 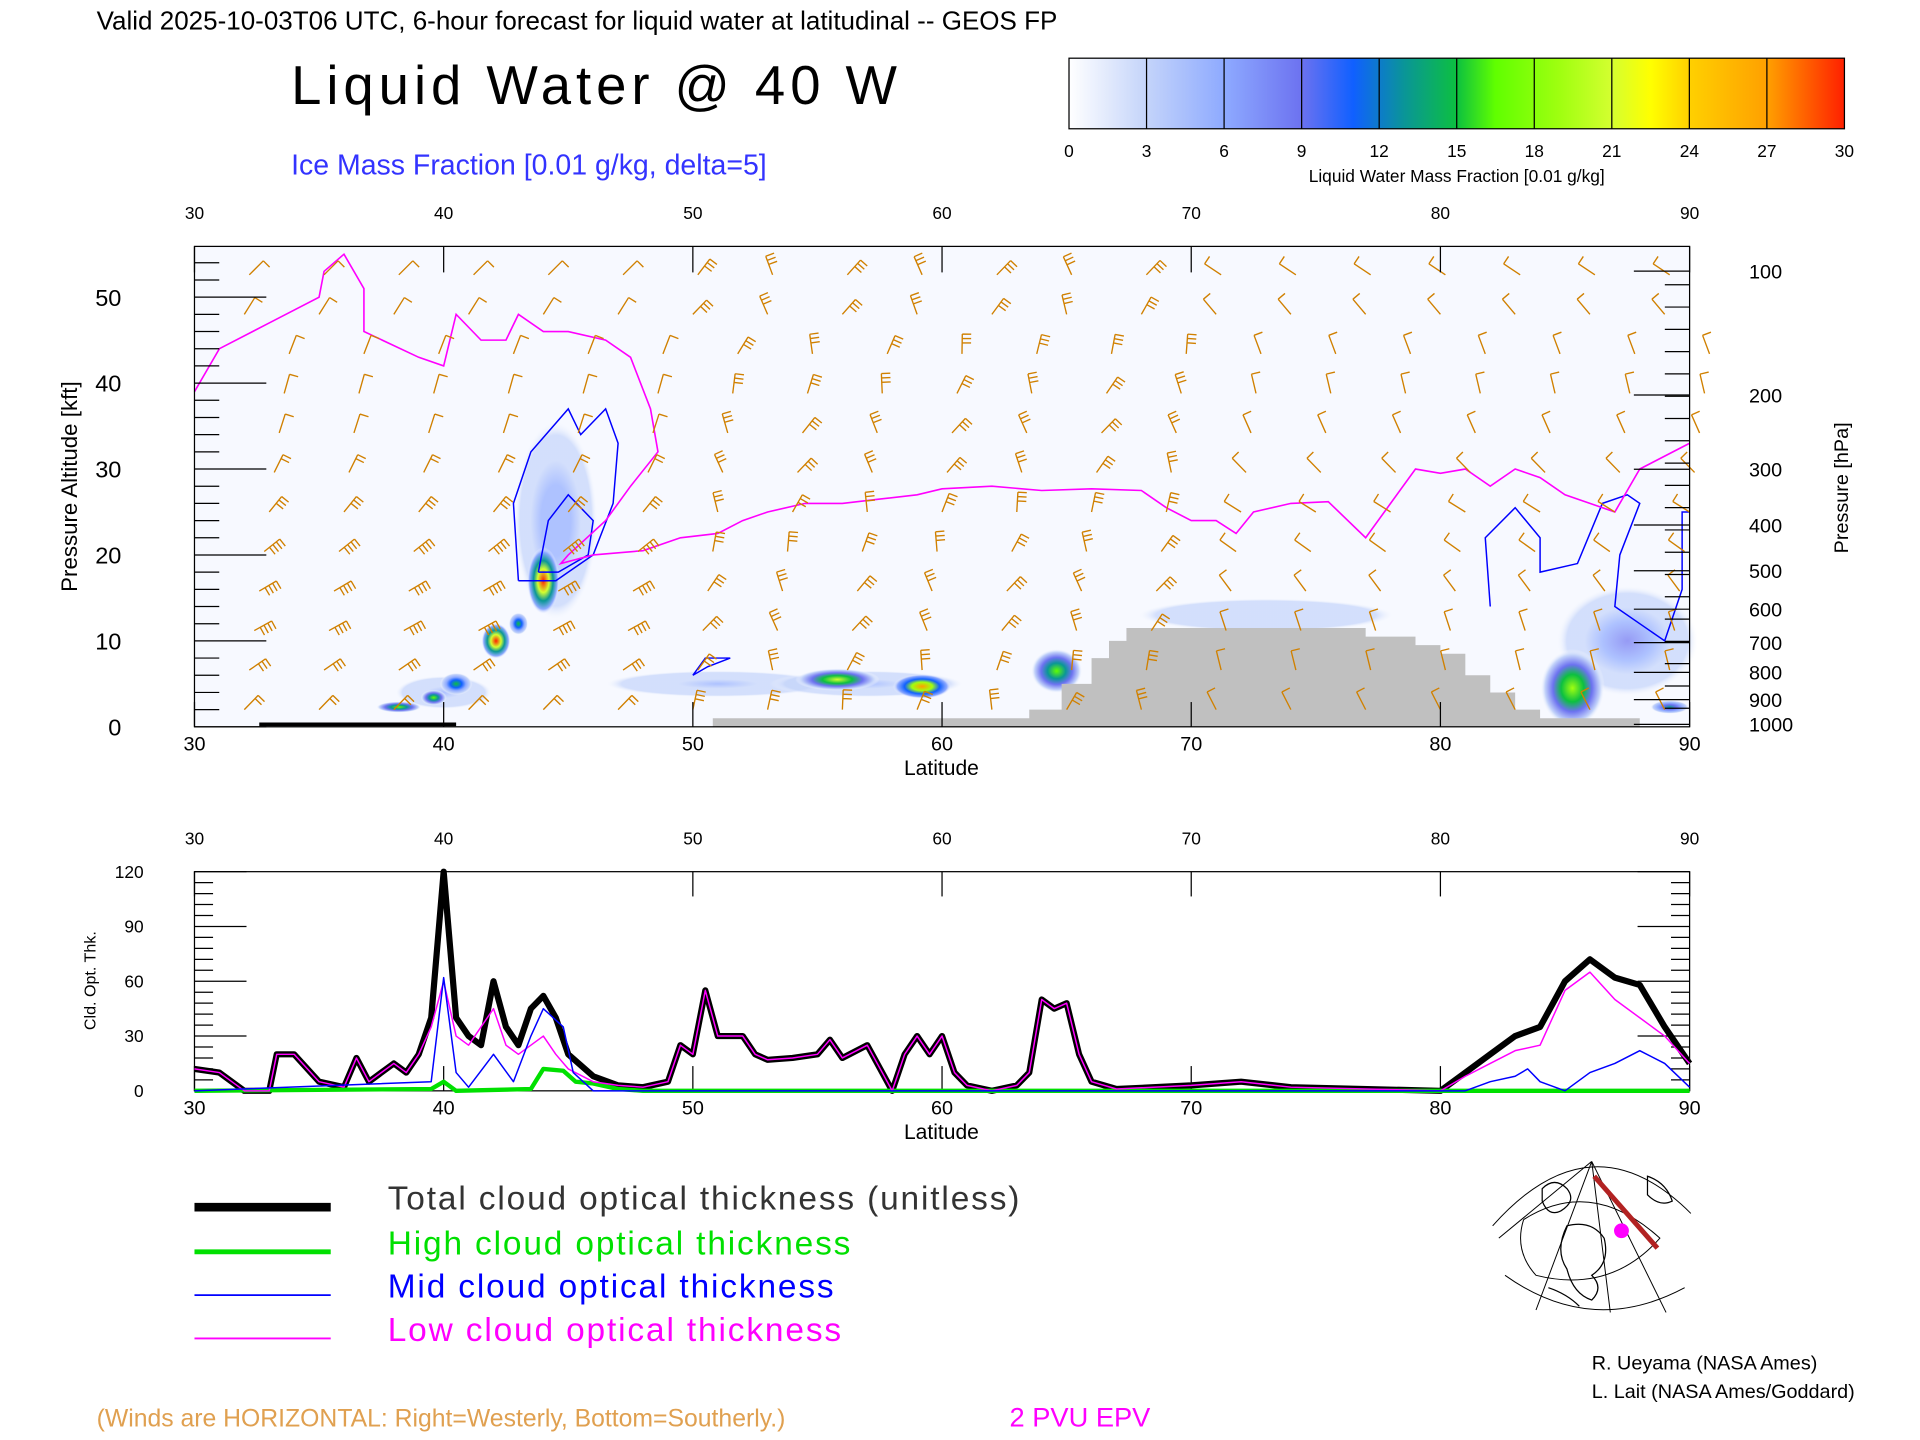 What do you see at coordinates (129, 872) in the screenshot?
I see `y-tick-label: 120` at bounding box center [129, 872].